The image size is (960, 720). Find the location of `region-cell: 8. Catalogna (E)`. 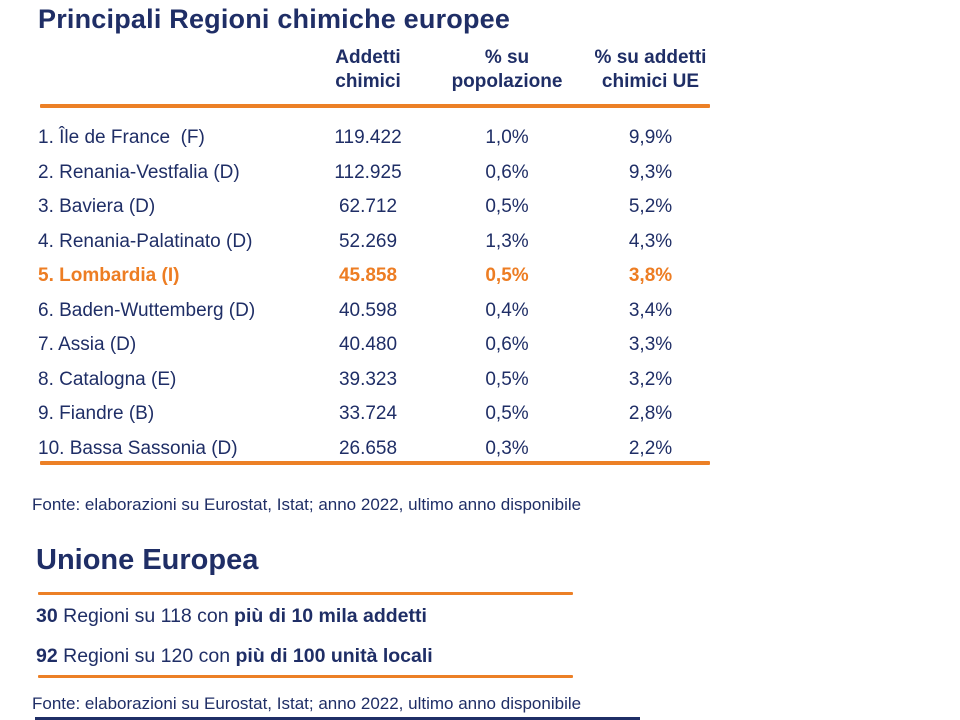

region-cell: 8. Catalogna (E) is located at coordinates (107, 379).